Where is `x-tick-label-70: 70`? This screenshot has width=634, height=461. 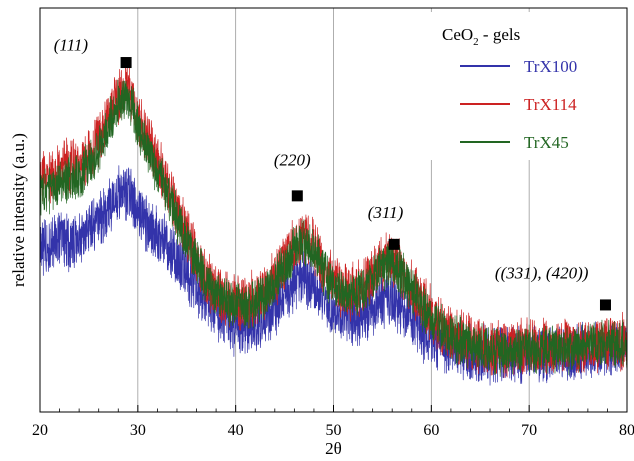
x-tick-label-70: 70 is located at coordinates (529, 430).